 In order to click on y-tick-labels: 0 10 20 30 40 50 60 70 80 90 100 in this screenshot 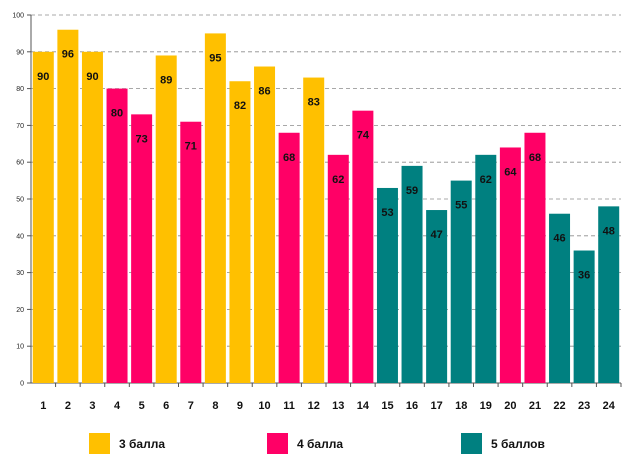, I will do `click(18, 200)`.